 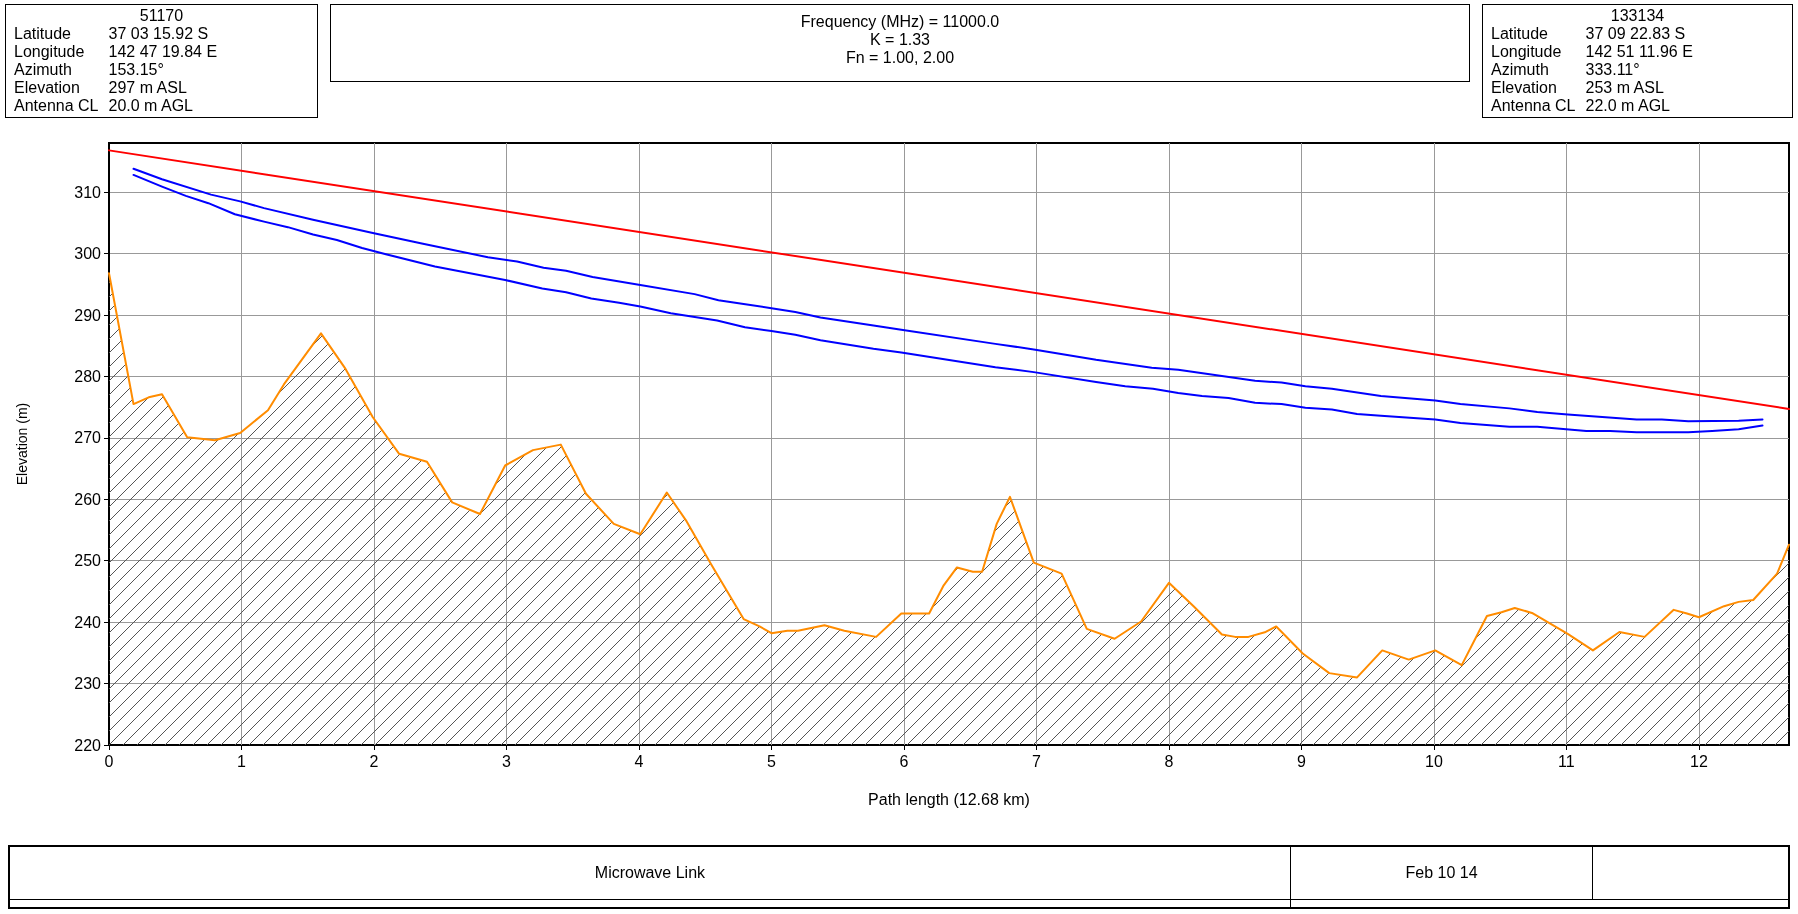 What do you see at coordinates (88, 192) in the screenshot?
I see `y-tick-label: 310` at bounding box center [88, 192].